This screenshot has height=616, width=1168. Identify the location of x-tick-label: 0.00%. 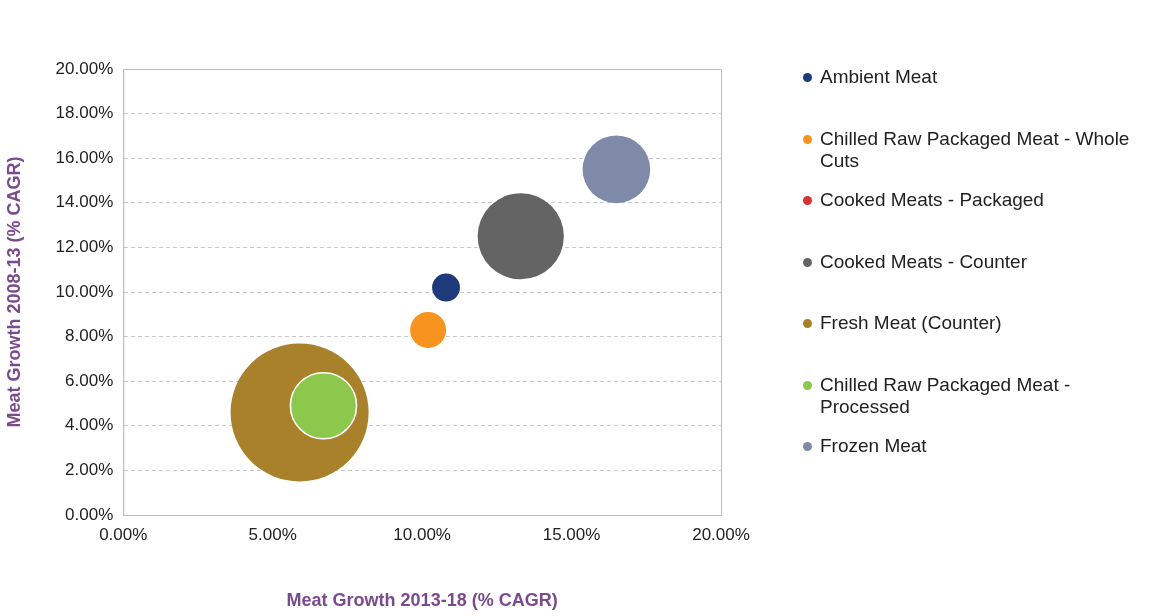
(123, 534).